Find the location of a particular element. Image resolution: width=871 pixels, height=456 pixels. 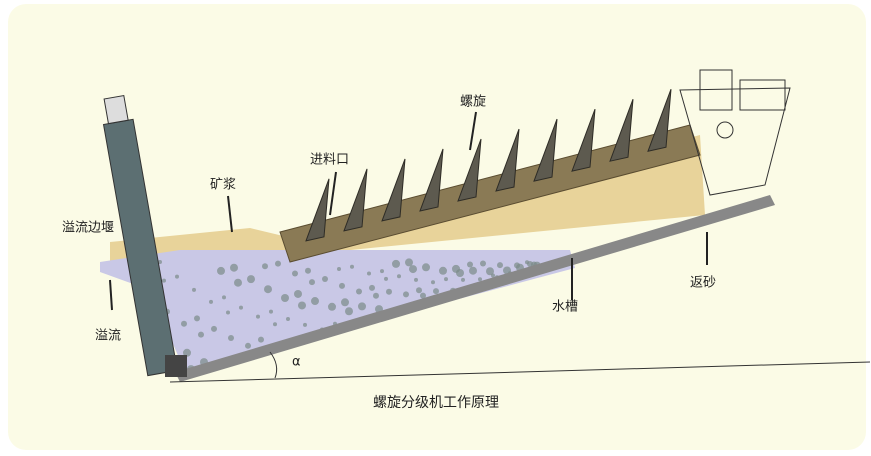

label: 返砂 is located at coordinates (703, 283).